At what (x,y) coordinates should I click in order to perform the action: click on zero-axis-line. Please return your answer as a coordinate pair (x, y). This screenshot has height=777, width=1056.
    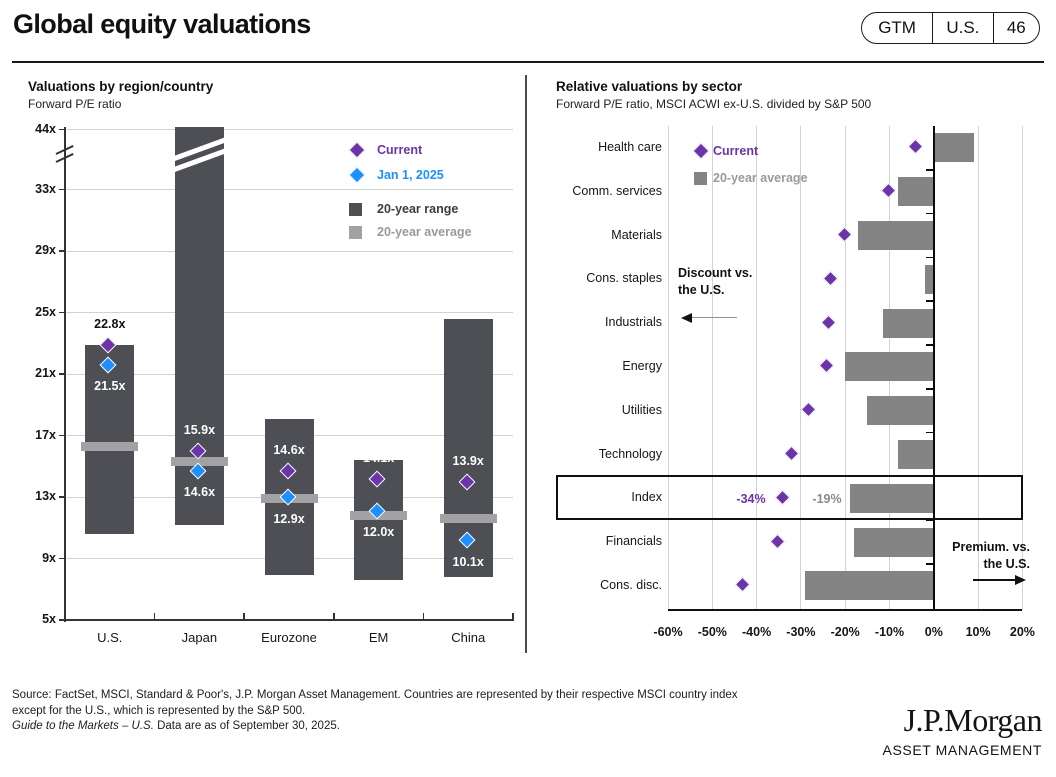
    Looking at the image, I should click on (933, 368).